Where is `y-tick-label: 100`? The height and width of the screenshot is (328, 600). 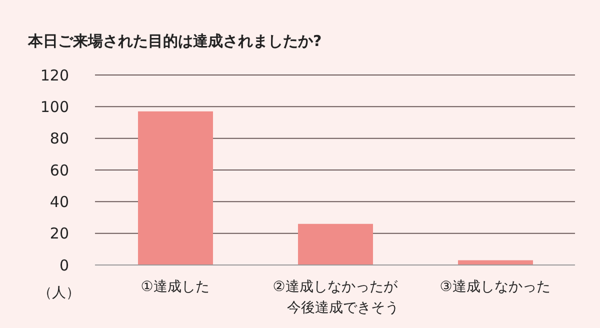 y-tick-label: 100 is located at coordinates (54, 107).